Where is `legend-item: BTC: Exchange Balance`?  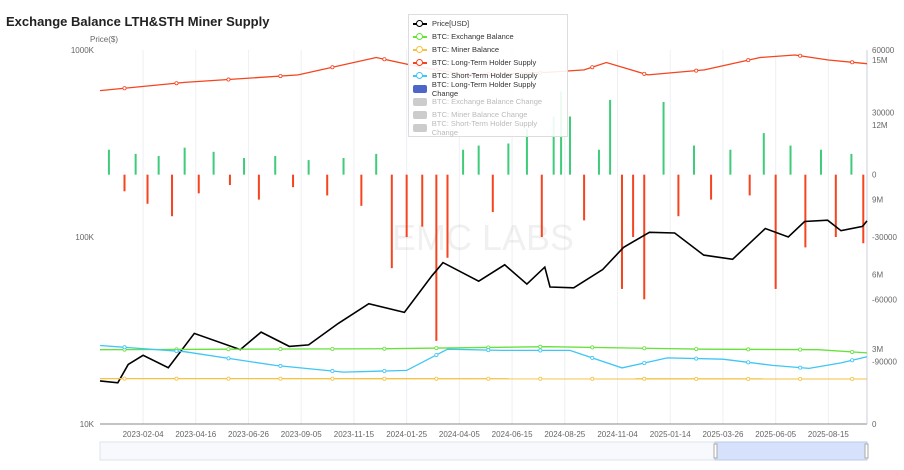
legend-item: BTC: Exchange Balance is located at coordinates (488, 36).